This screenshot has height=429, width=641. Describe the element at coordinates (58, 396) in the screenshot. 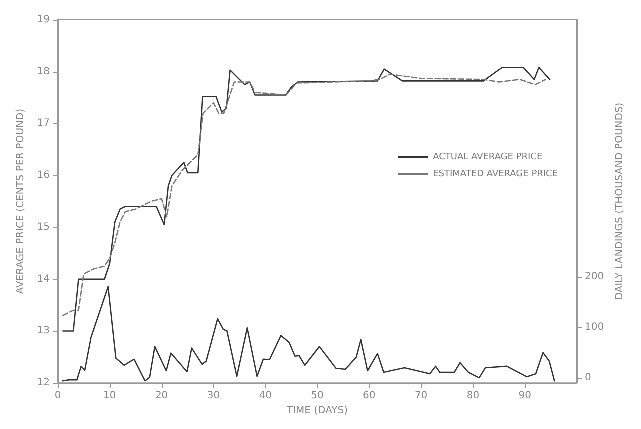

I see `x-tick-label: 0` at that location.